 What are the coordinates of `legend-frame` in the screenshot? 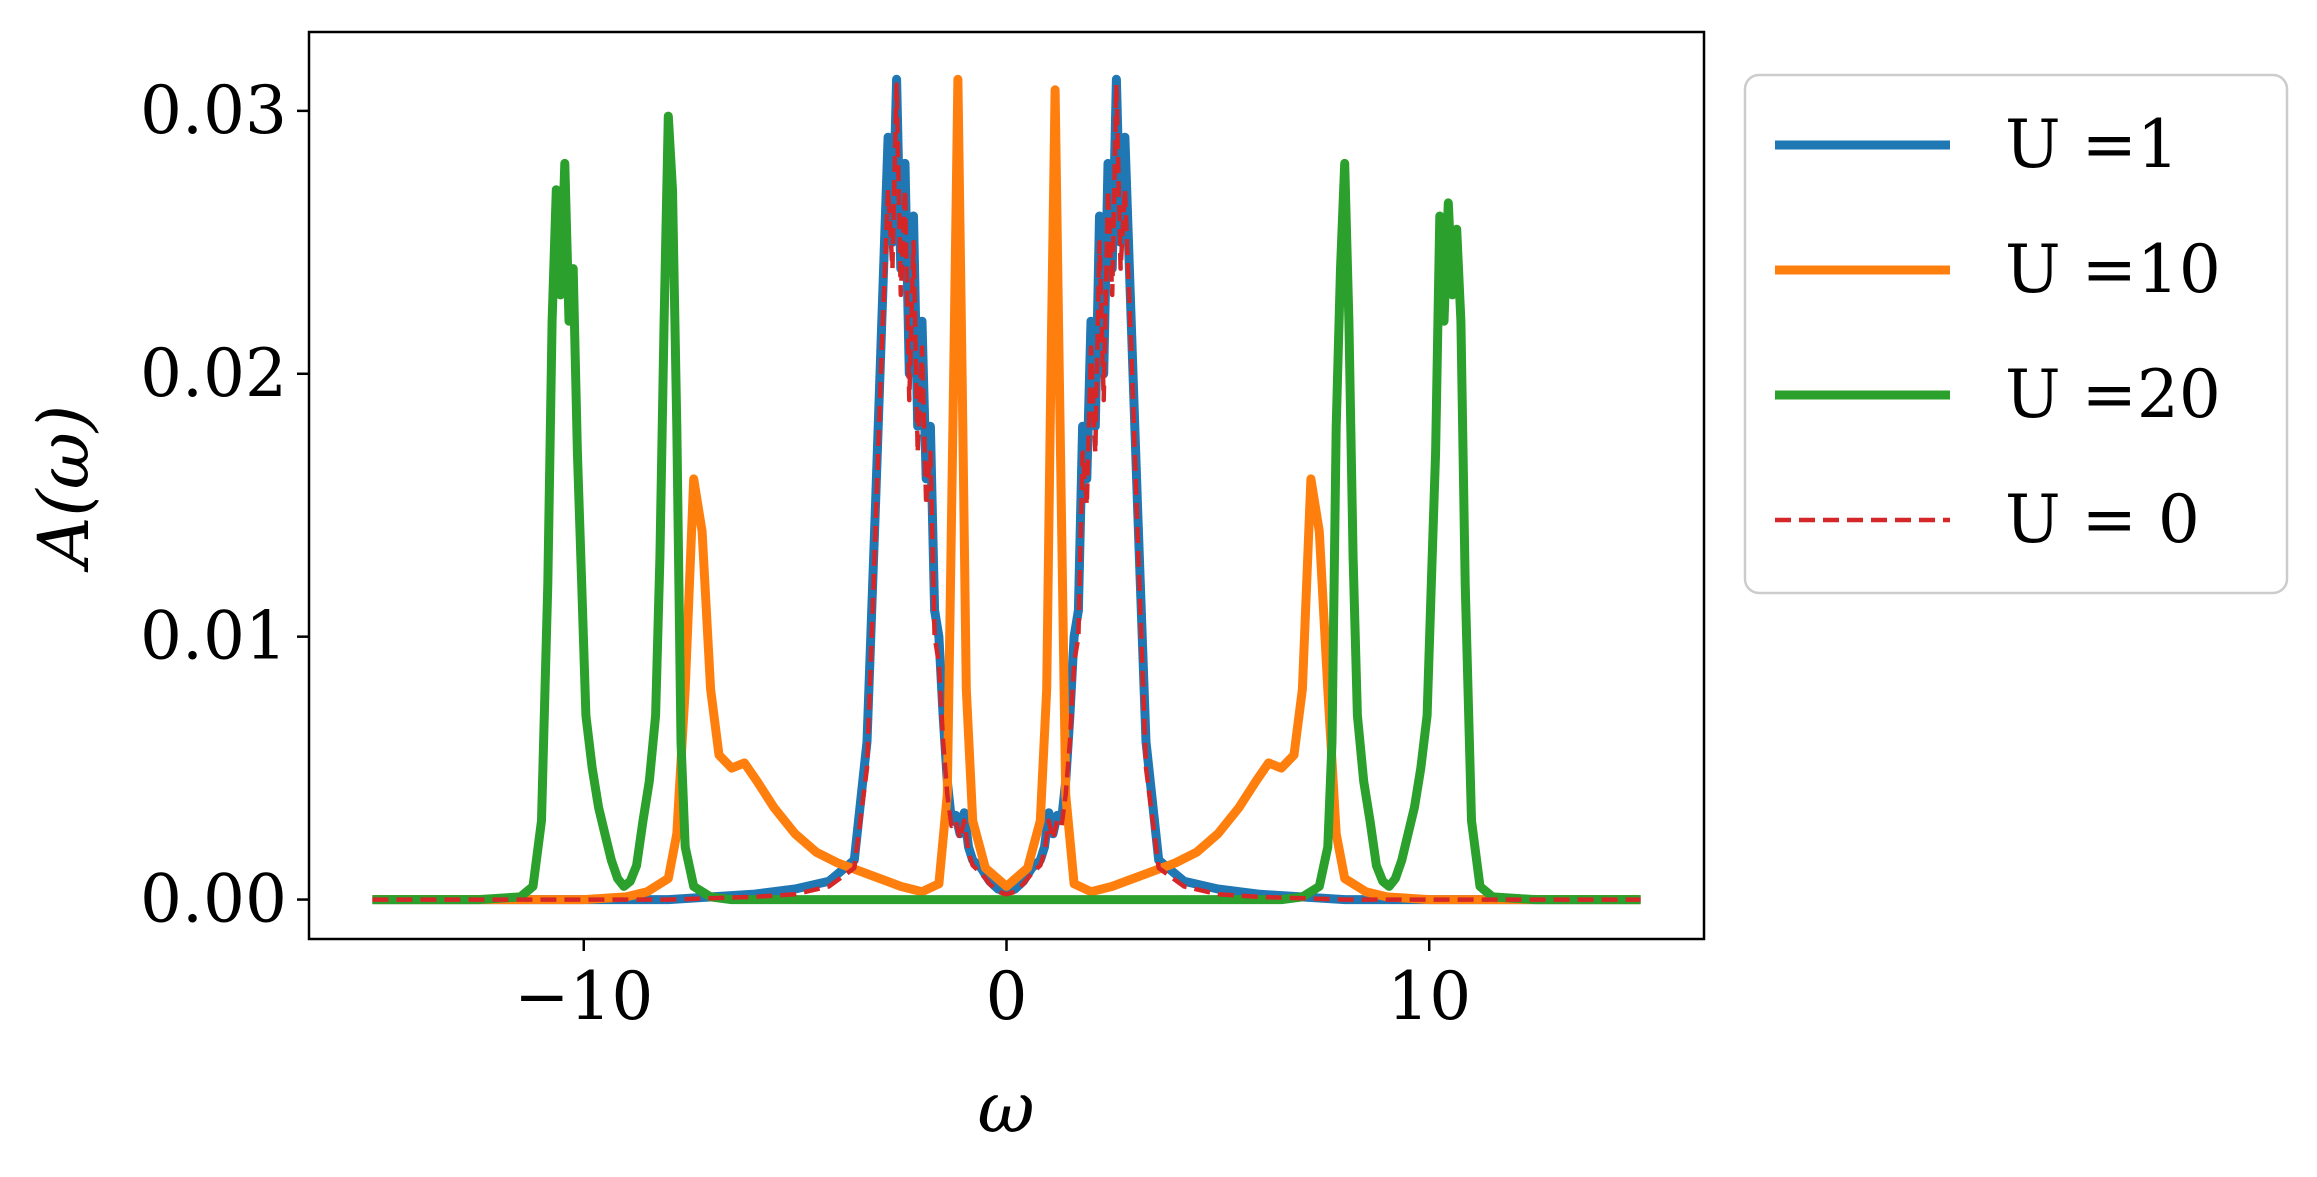 It's located at (2016, 334).